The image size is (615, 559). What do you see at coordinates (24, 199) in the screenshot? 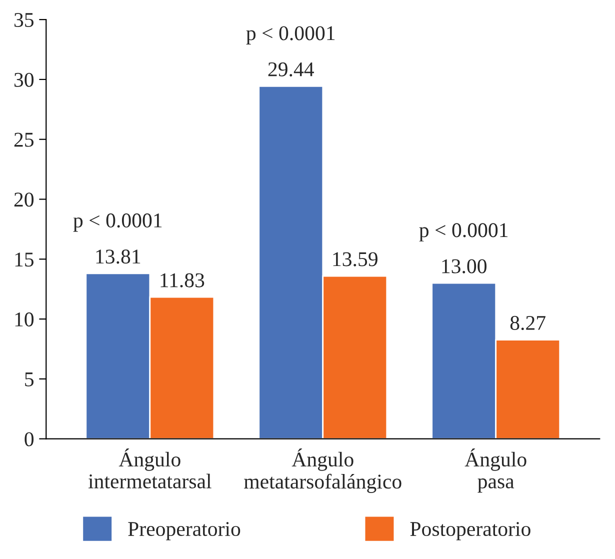
I see `y-tick-label: 20` at bounding box center [24, 199].